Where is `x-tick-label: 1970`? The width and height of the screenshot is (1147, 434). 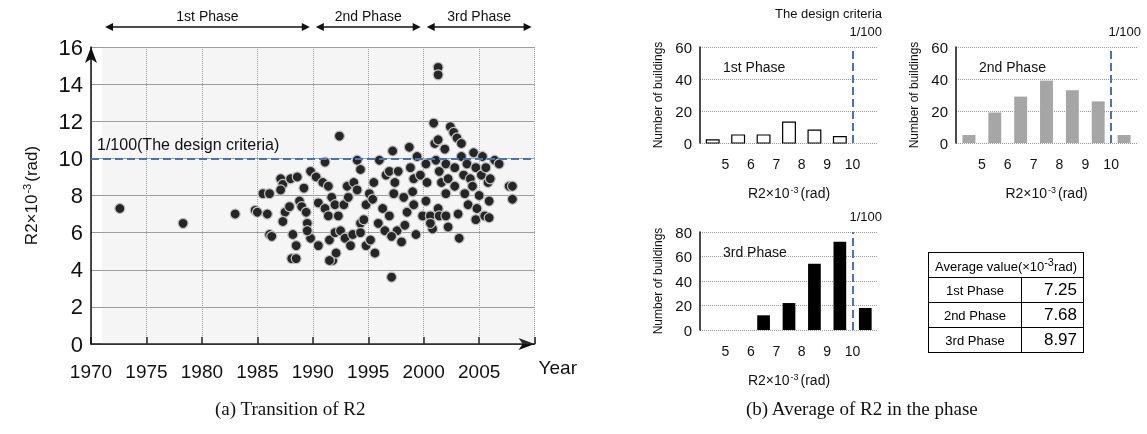
x-tick-label: 1970 is located at coordinates (91, 371).